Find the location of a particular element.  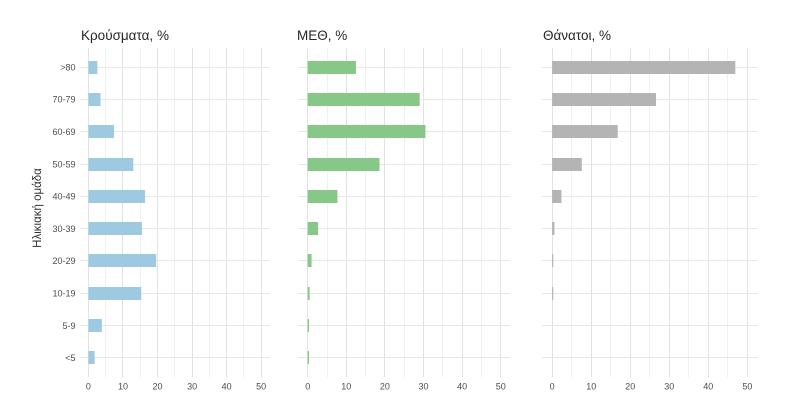

svg-text: 60-69 is located at coordinates (63, 132).